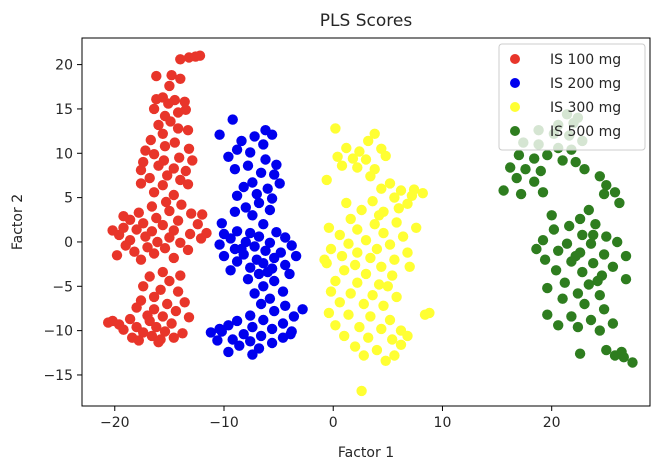 The image size is (664, 468). What do you see at coordinates (585, 60) in the screenshot?
I see `legend-label: IS 100 mg` at bounding box center [585, 60].